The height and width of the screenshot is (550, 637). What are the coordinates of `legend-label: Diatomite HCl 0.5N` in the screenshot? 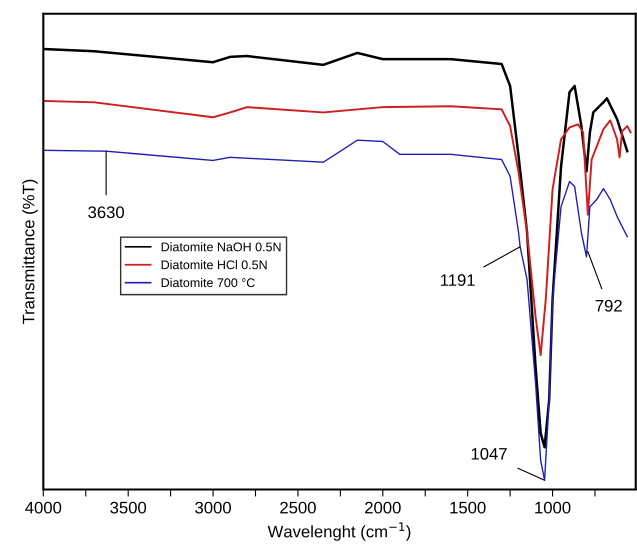 It's located at (214, 265).